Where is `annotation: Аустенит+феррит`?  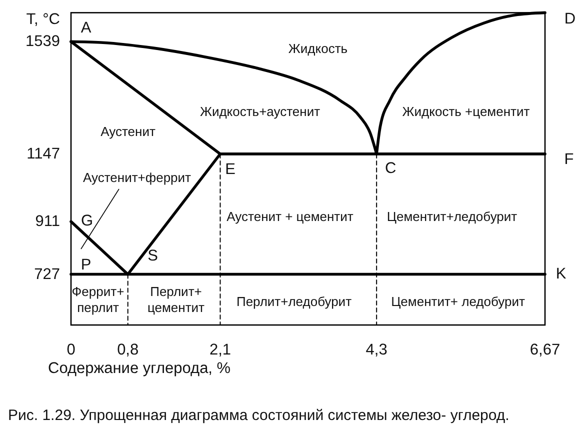 annotation: Аустенит+феррит is located at coordinates (137, 177).